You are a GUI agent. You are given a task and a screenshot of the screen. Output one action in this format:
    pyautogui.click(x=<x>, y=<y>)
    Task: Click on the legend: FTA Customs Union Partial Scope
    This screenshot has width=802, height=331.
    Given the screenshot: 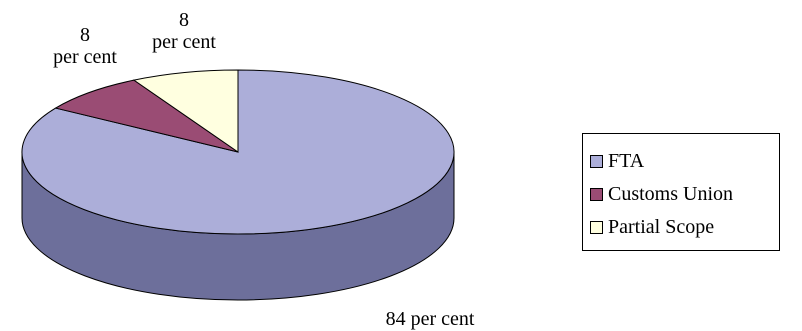 What is the action you would take?
    pyautogui.click(x=681, y=192)
    